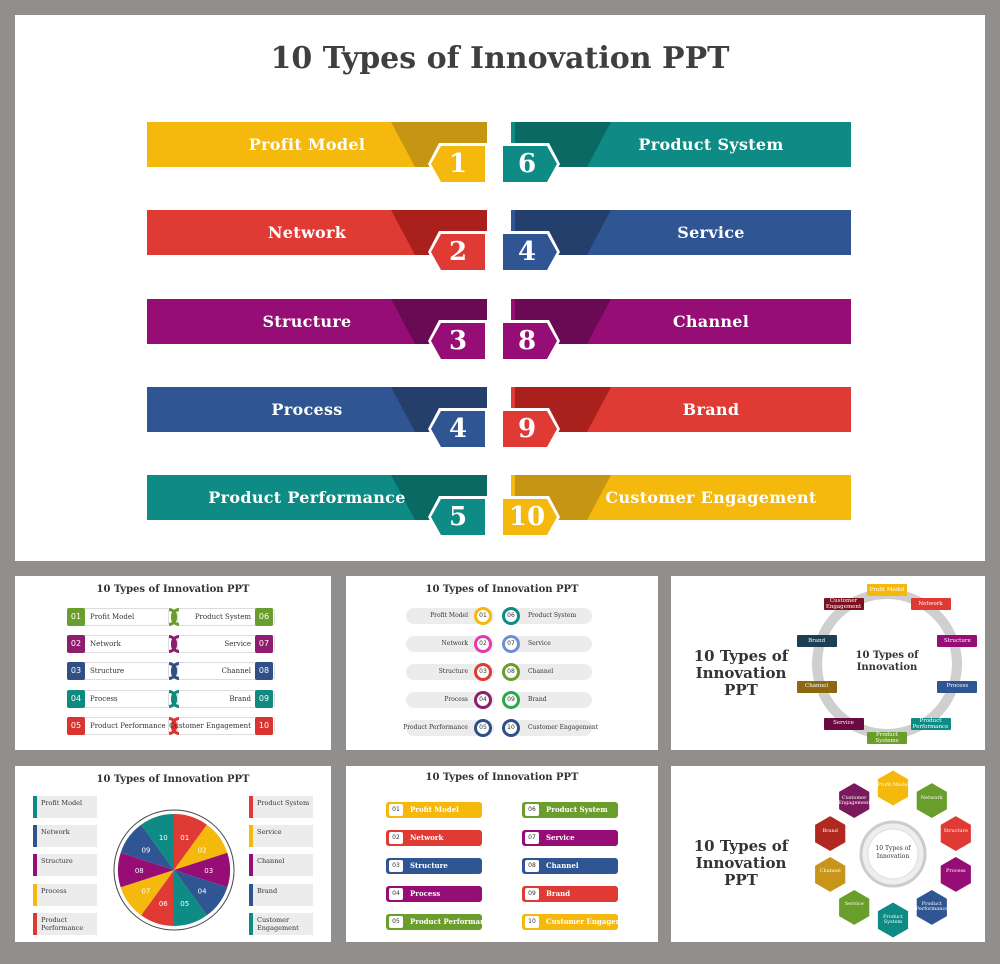  Describe the element at coordinates (957, 641) in the screenshot. I see `cycle-box: Structure` at that location.